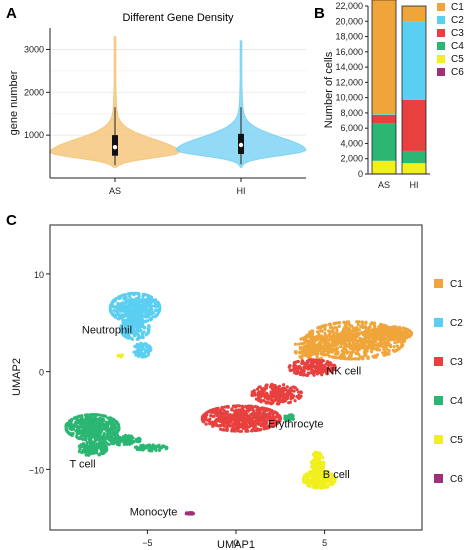  I want to click on violin-hi, so click(241, 104).